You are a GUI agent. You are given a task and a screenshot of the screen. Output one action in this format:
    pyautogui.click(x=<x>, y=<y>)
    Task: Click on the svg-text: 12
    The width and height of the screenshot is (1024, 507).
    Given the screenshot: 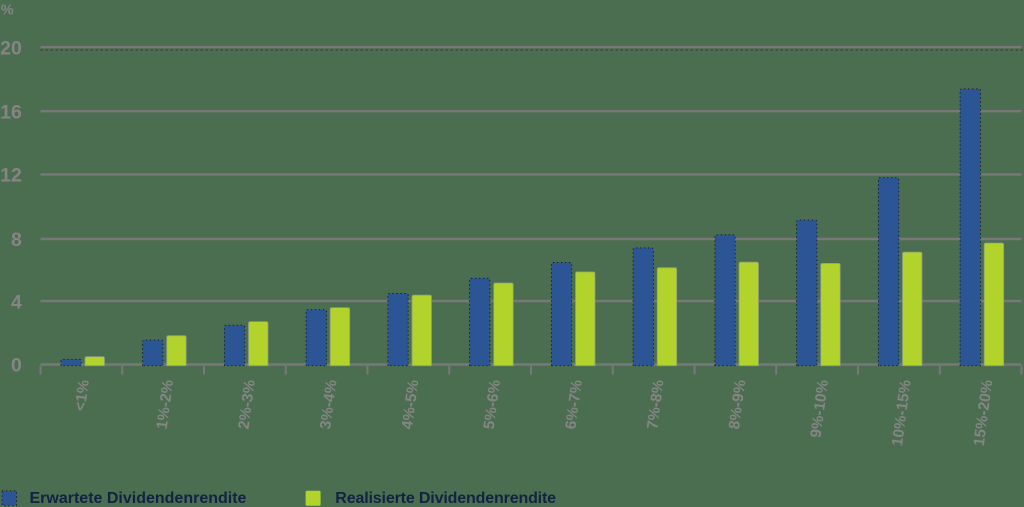 What is the action you would take?
    pyautogui.click(x=11, y=176)
    